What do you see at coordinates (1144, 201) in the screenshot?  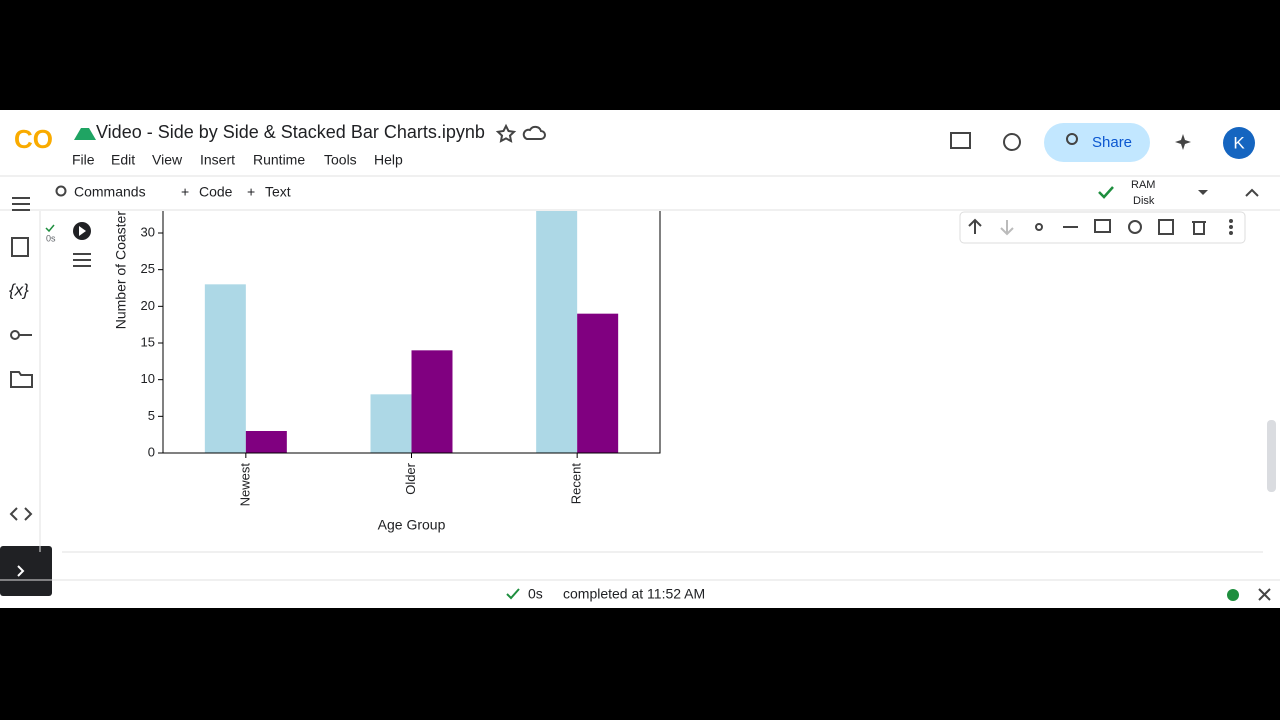 I see `disk-label: Disk` at bounding box center [1144, 201].